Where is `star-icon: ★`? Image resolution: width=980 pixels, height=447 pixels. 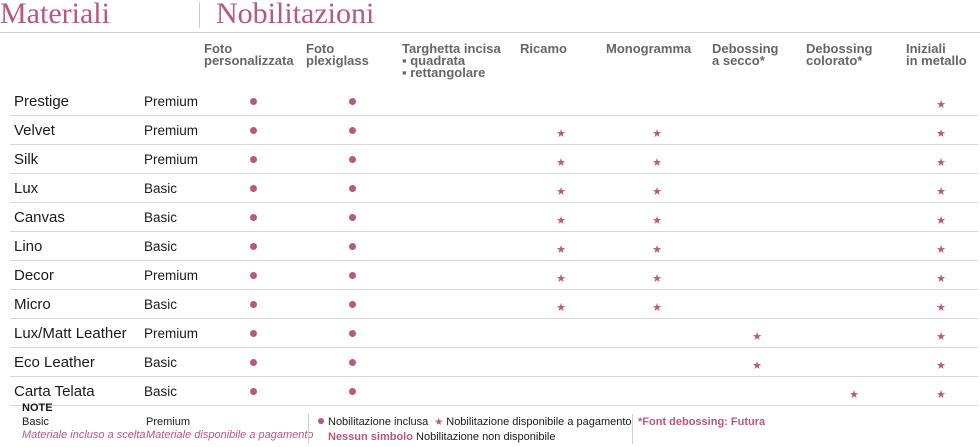
star-icon: ★ is located at coordinates (439, 422).